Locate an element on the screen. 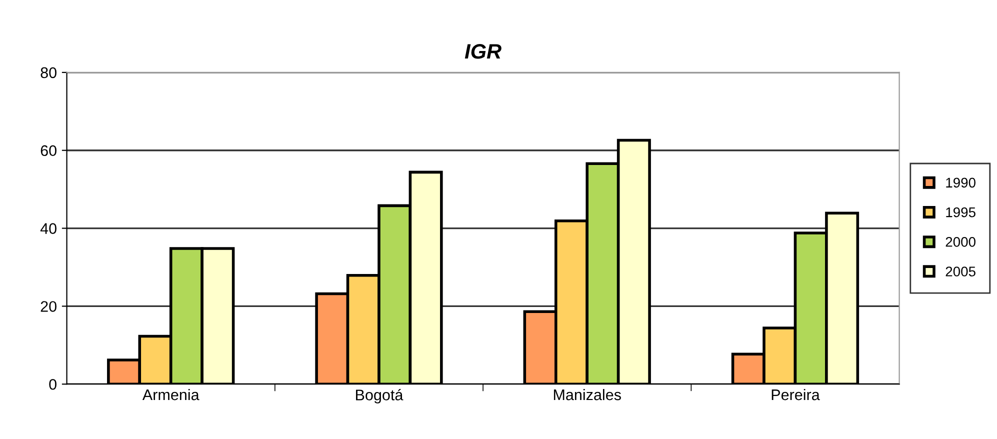  legend-label: 1995 is located at coordinates (961, 212).